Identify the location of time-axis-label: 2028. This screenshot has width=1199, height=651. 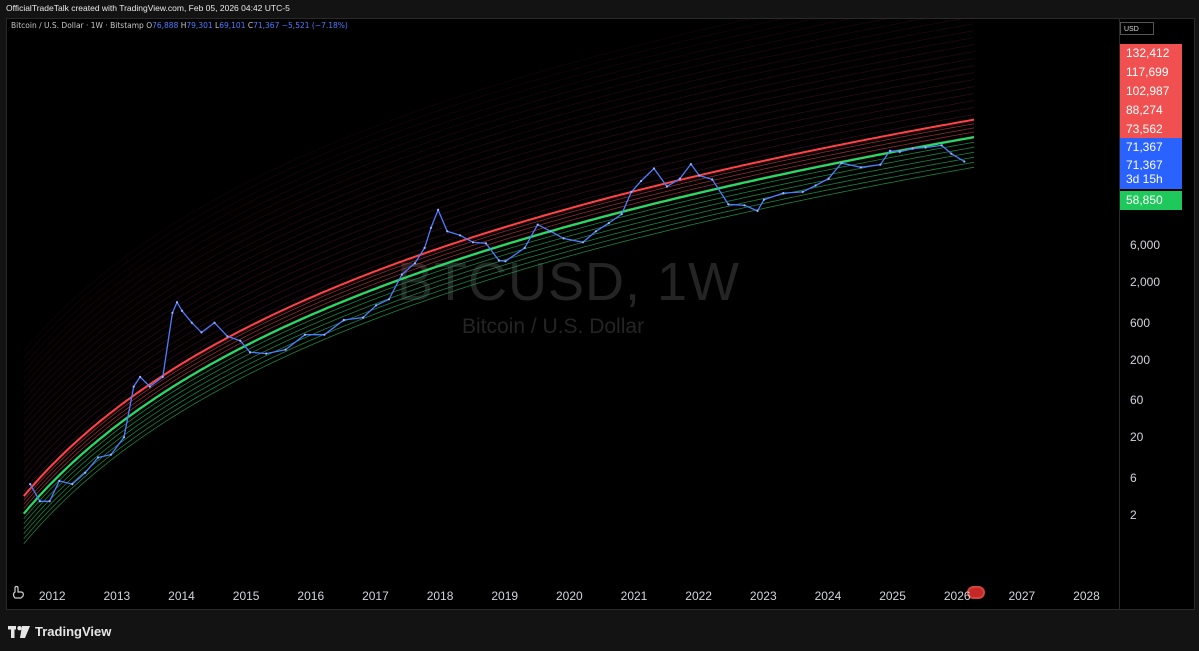
(1086, 596).